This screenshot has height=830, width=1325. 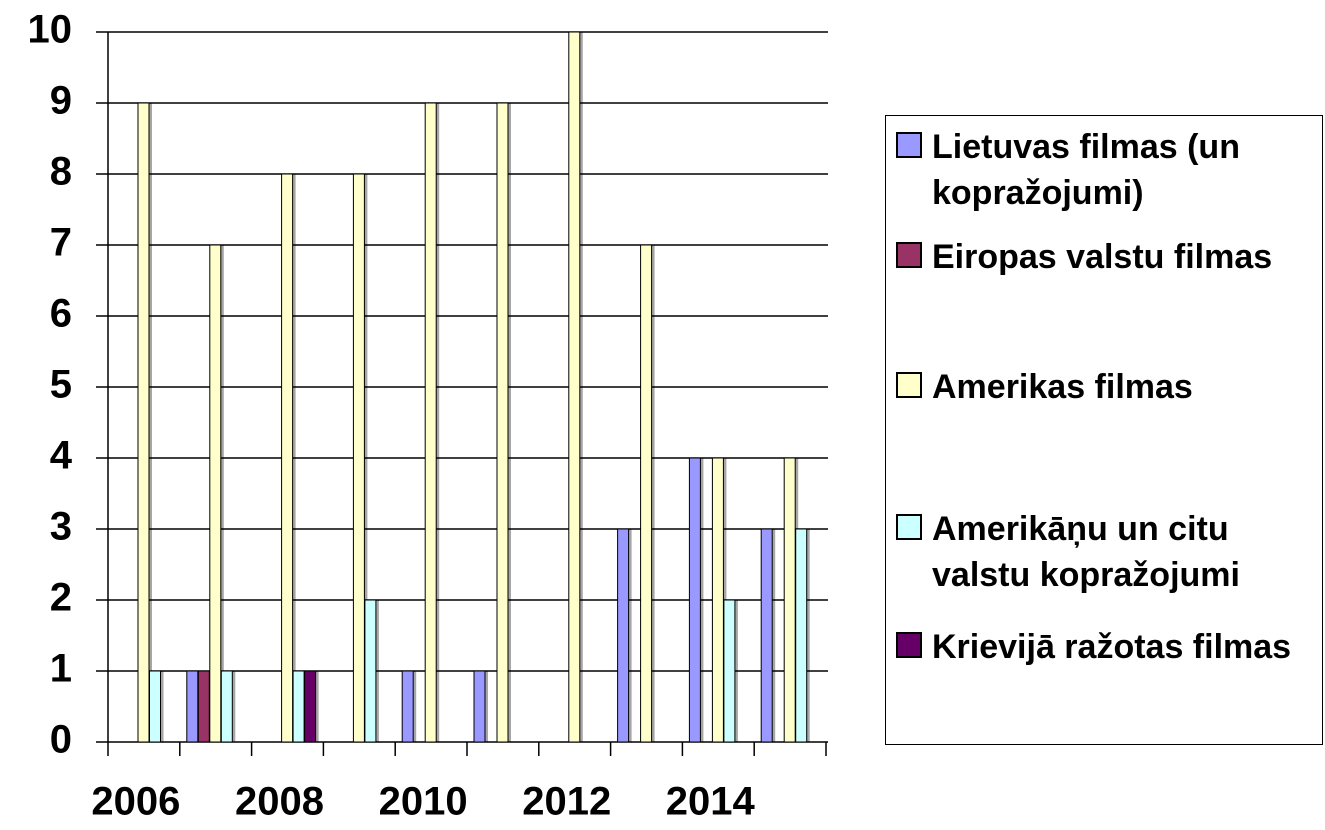 I want to click on legend-item: Krievijā ražotas filmas, so click(x=1106, y=647).